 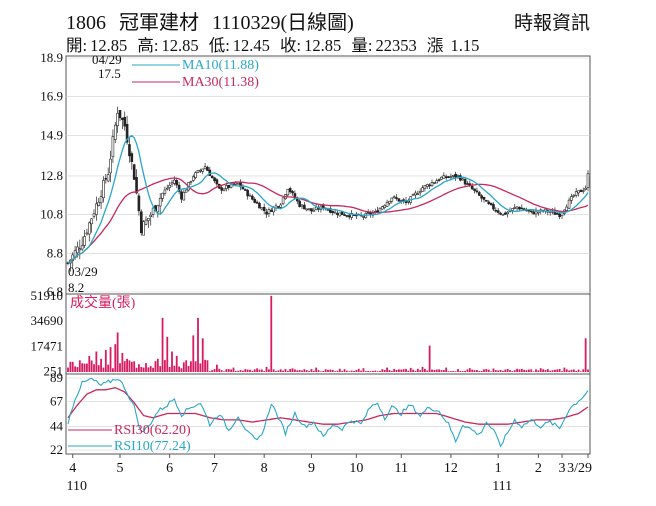 What do you see at coordinates (76, 287) in the screenshot?
I see `low-value-label: 8.2` at bounding box center [76, 287].